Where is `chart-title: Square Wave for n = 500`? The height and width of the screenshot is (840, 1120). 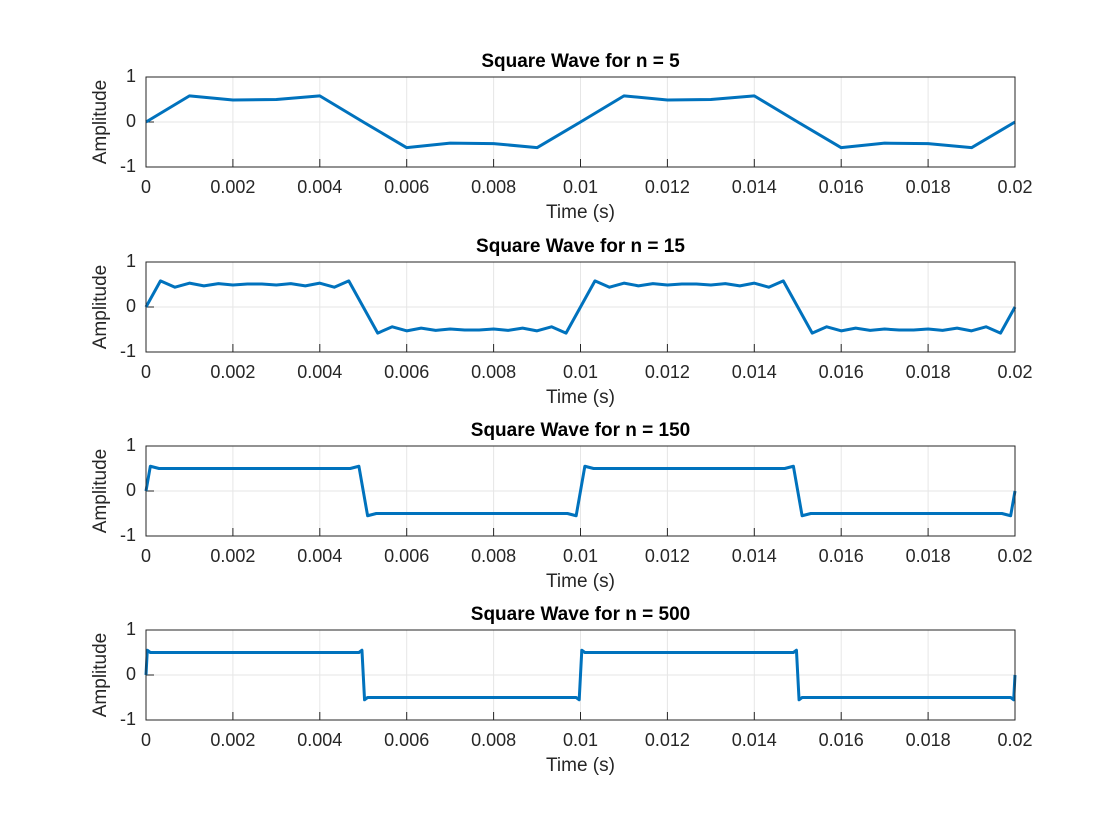 chart-title: Square Wave for n = 500 is located at coordinates (580, 614).